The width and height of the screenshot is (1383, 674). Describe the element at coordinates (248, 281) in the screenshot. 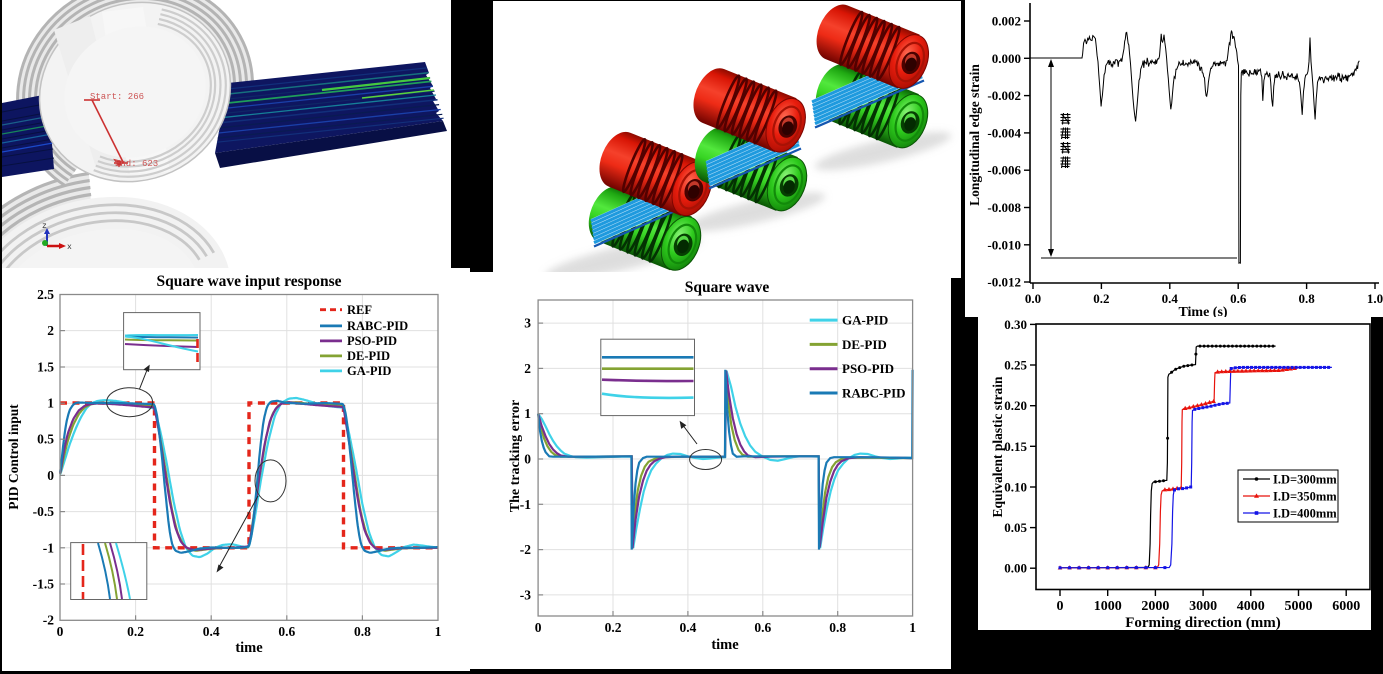

I see `svg-text: Square wave input response` at that location.